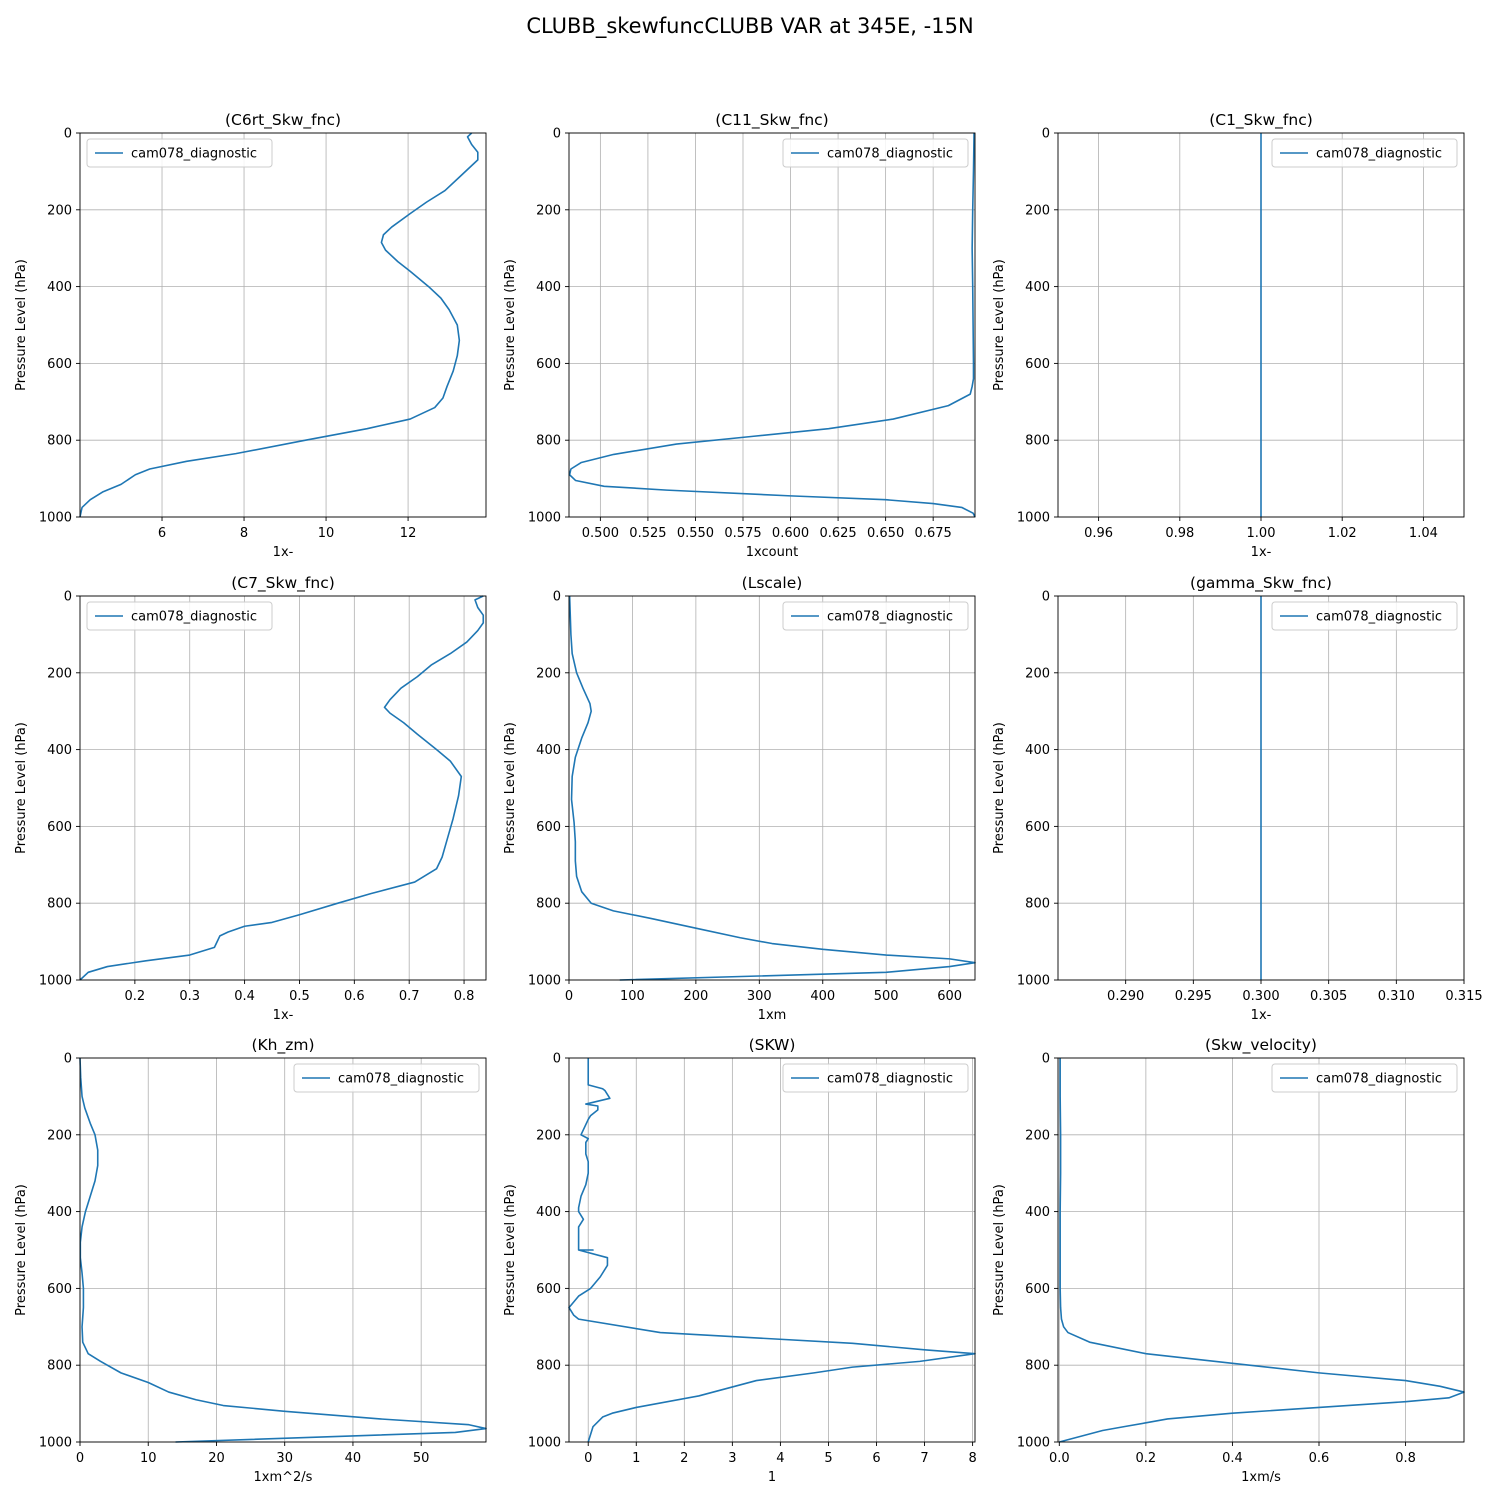 This screenshot has width=1500, height=1500. Describe the element at coordinates (1342, 533) in the screenshot. I see `x-tick-label: 1.02` at that location.